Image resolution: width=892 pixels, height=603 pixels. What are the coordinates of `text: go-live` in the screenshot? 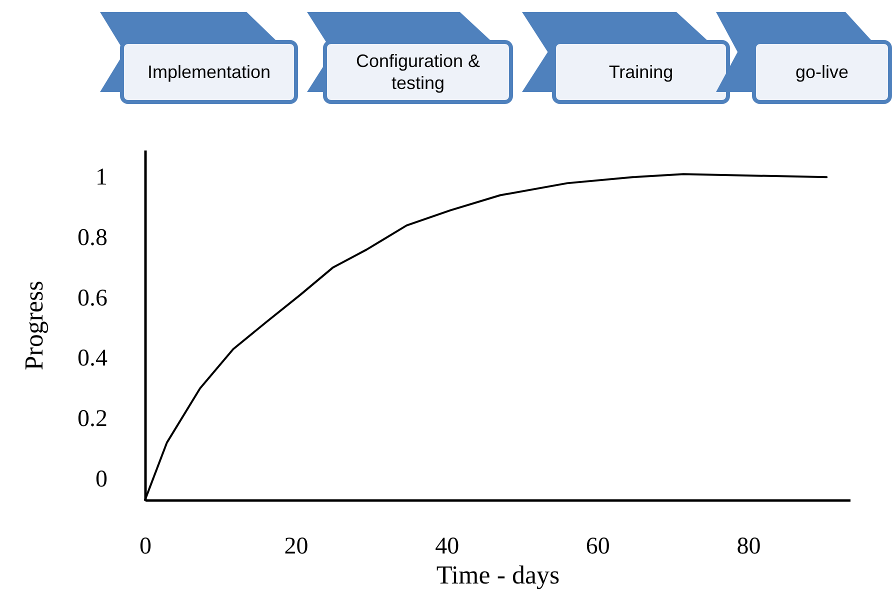 It's located at (822, 72).